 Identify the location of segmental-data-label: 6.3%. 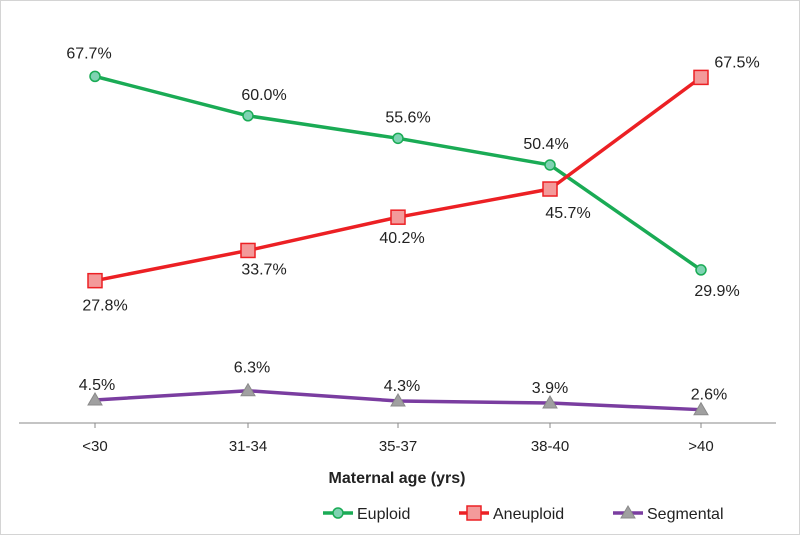
(252, 368).